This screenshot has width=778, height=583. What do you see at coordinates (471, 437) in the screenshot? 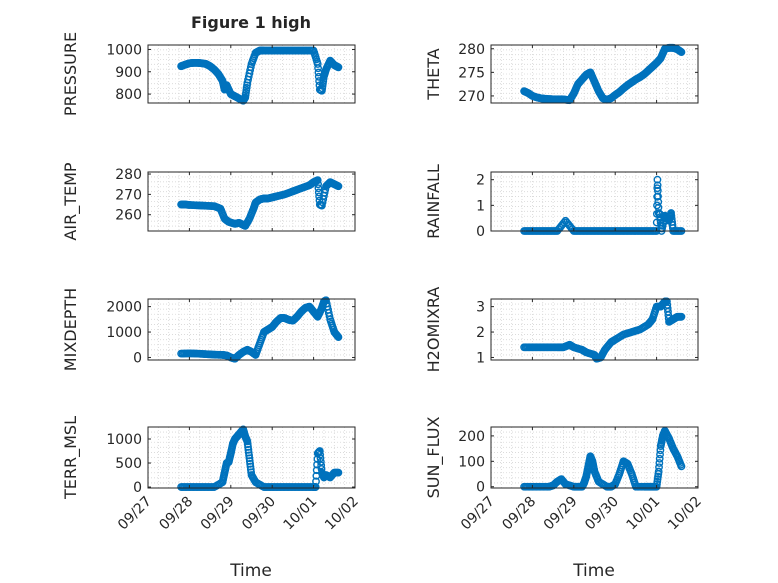
I see `y-tick-label: 200` at bounding box center [471, 437].